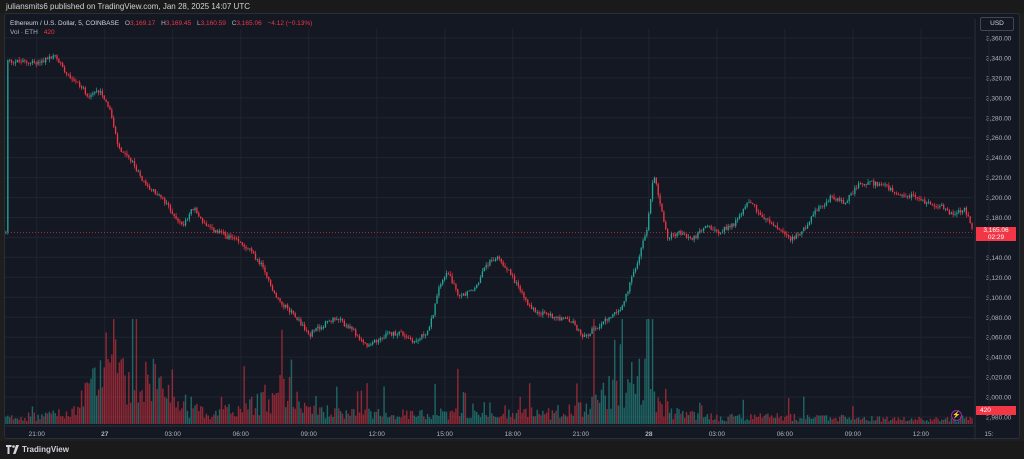 This screenshot has height=459, width=1024. Describe the element at coordinates (24, 32) in the screenshot. I see `volume-label: Vol · ETH` at that location.